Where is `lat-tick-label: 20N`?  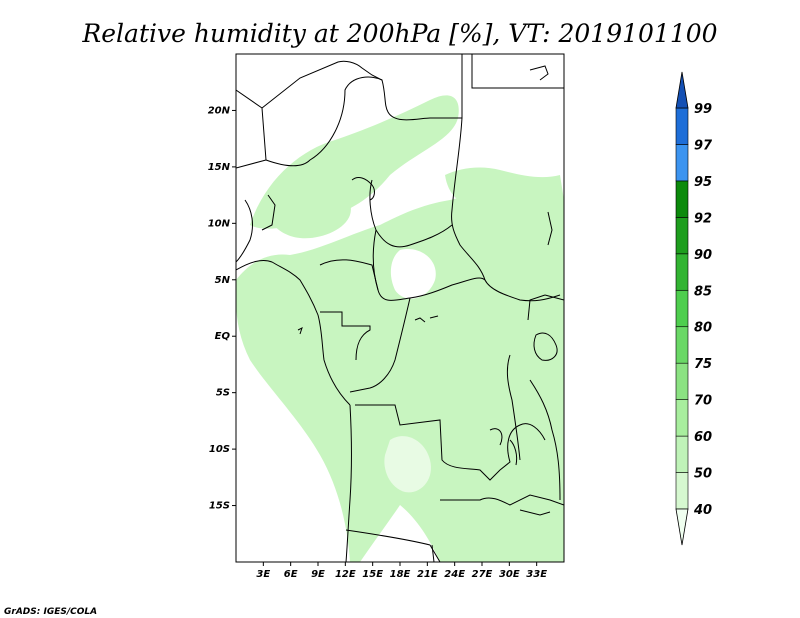 lat-tick-label: 20N is located at coordinates (219, 110).